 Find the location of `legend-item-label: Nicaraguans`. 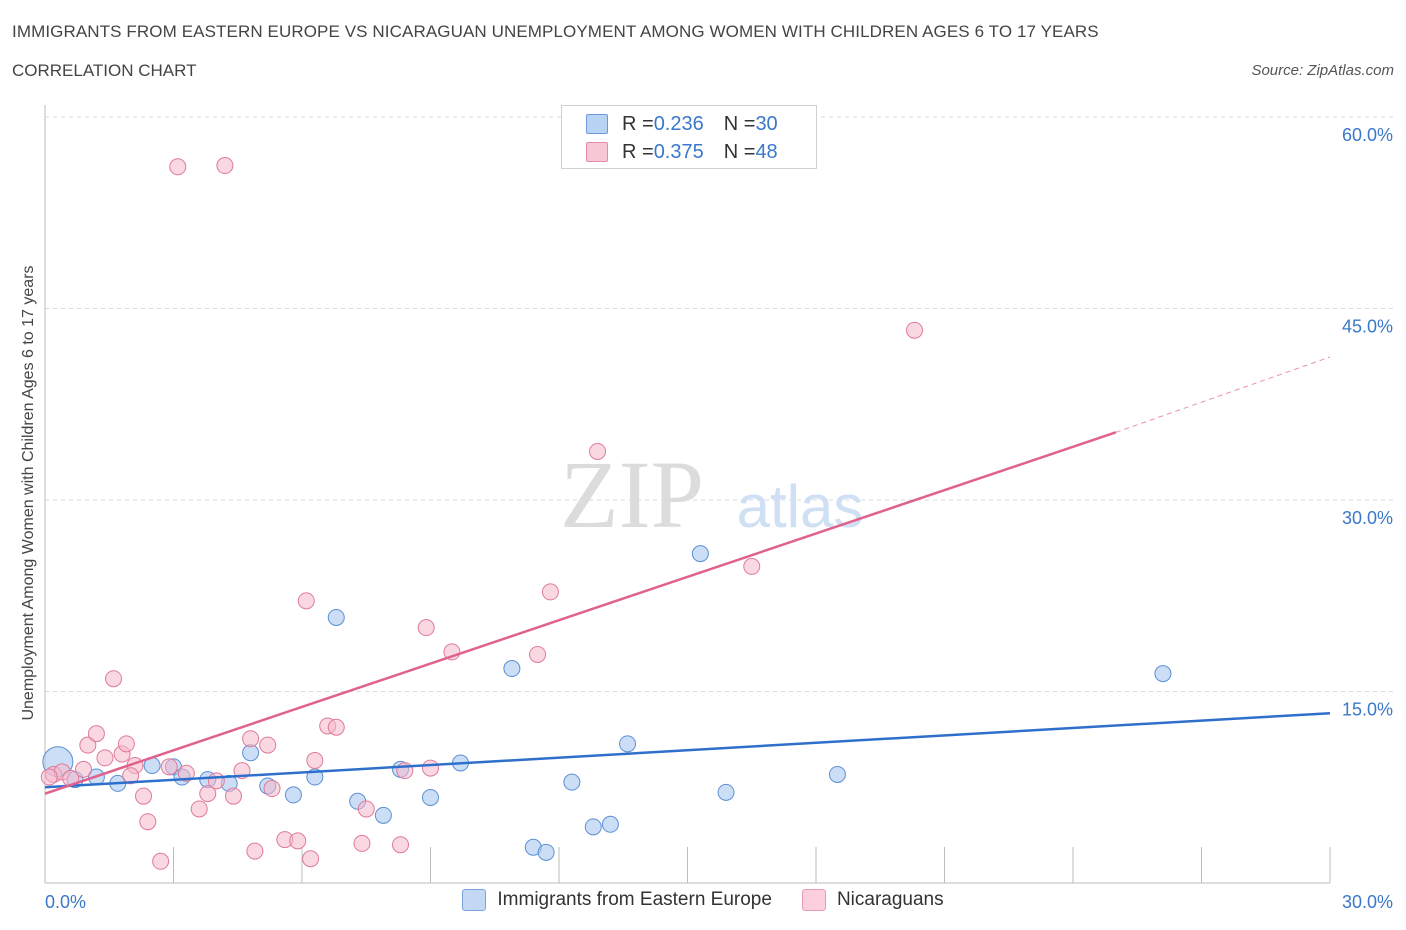

legend-item-label: Nicaraguans is located at coordinates (890, 899).